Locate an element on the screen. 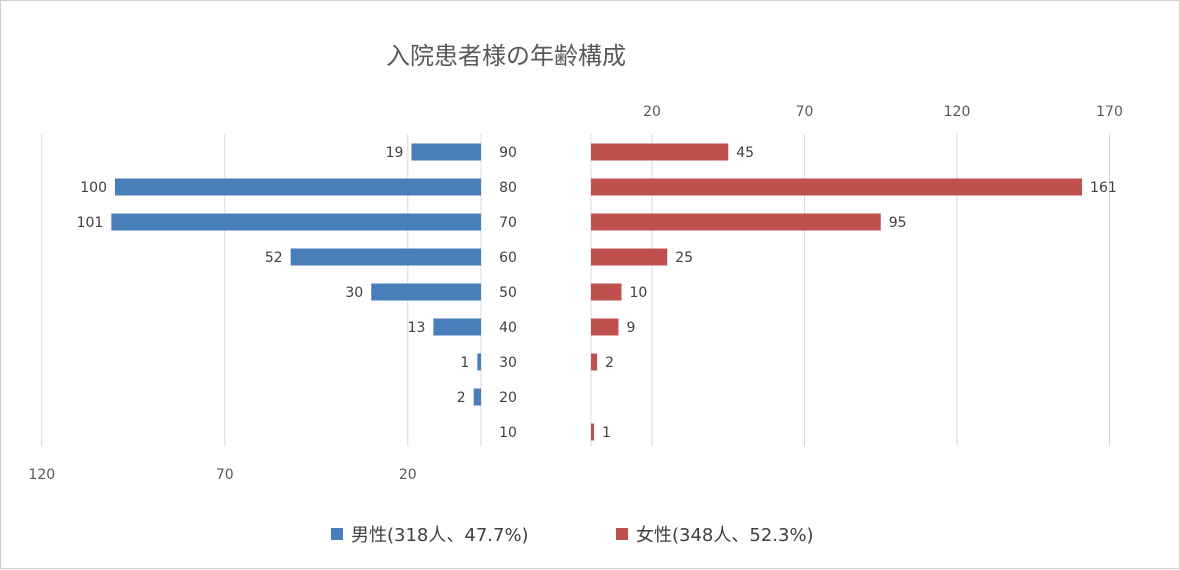  female-data-label: 9 is located at coordinates (630, 328).